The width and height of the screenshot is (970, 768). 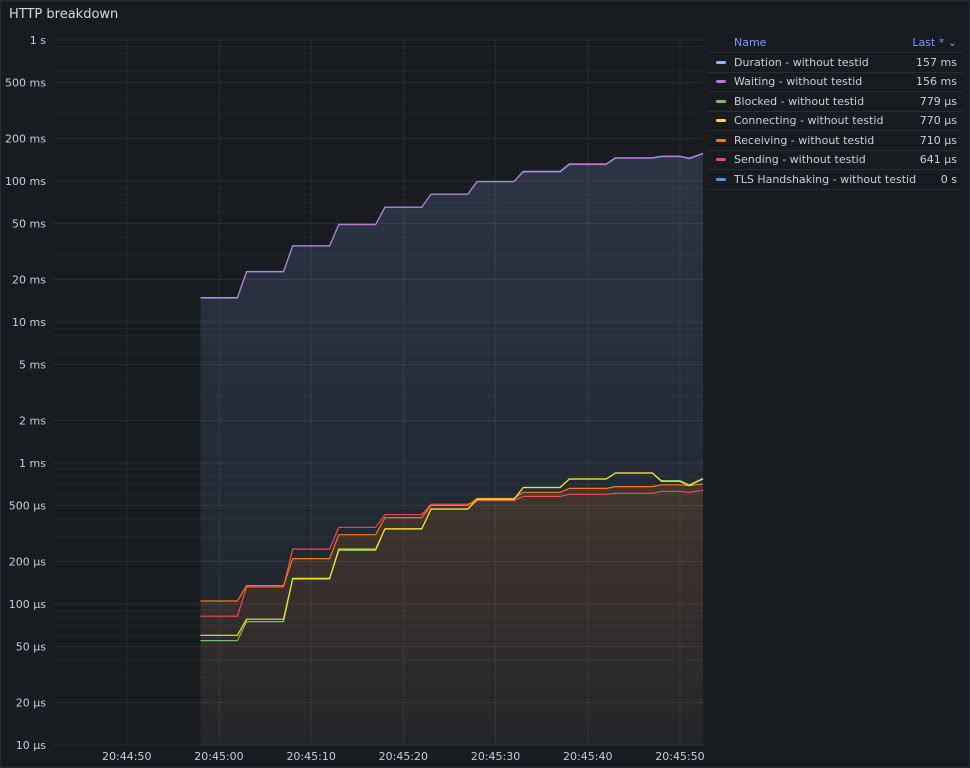 I want to click on legend-row: TLS Handshaking - without testid 0 s, so click(x=835, y=180).